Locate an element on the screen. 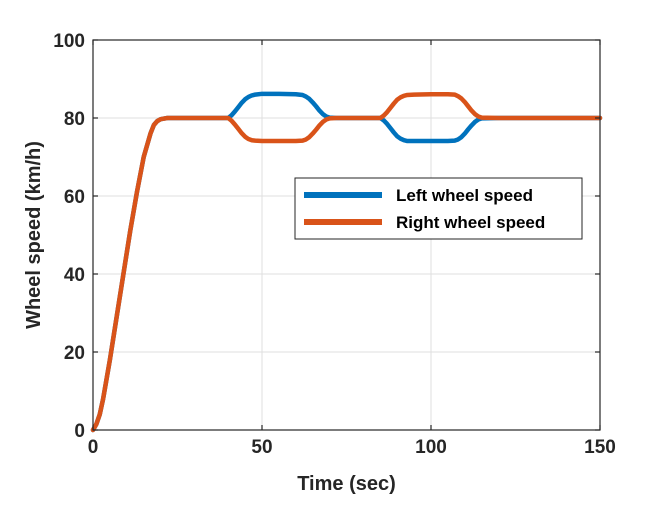 The height and width of the screenshot is (512, 646). x-tick-label: 150 is located at coordinates (600, 447).